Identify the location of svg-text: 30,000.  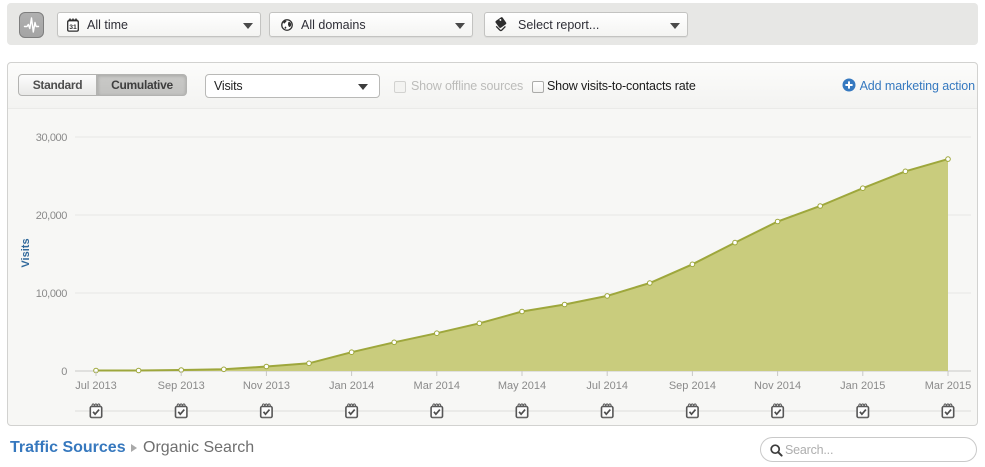
(52, 138).